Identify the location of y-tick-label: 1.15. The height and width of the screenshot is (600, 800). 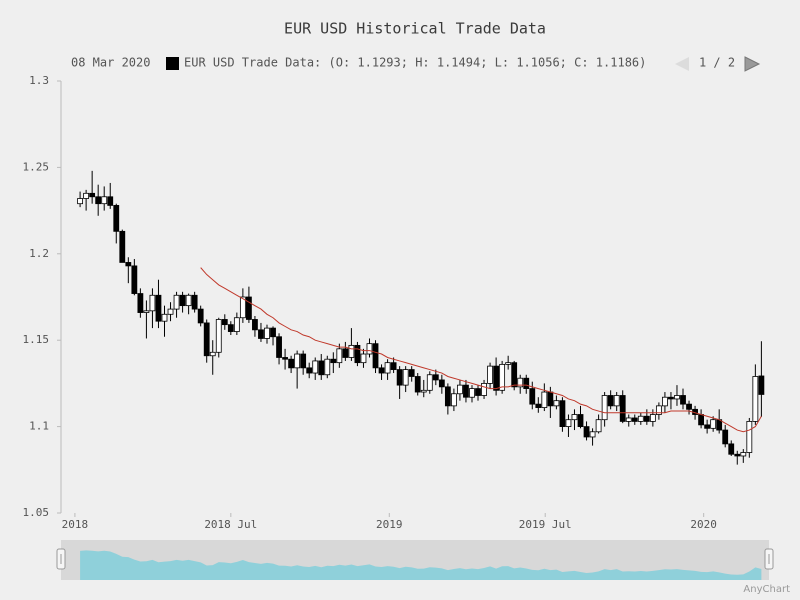
(36, 339).